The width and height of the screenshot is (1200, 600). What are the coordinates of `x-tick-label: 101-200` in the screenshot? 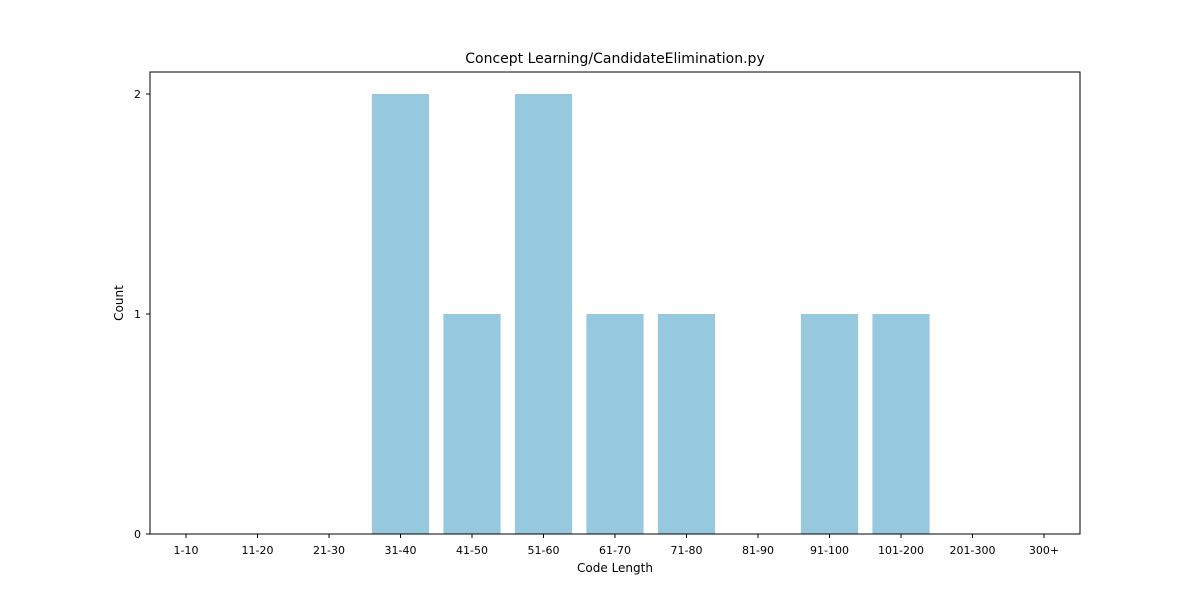 It's located at (901, 550).